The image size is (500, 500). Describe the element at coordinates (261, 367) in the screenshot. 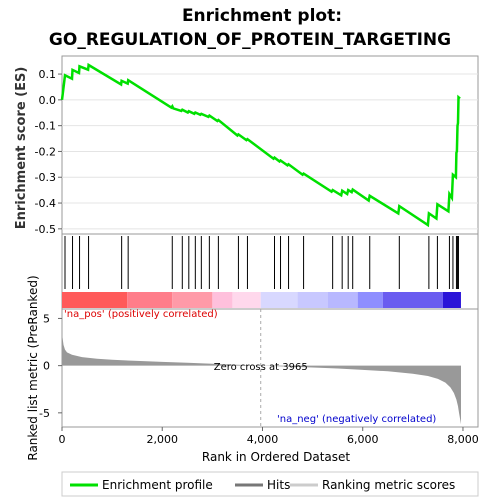

I see `zero-cross-label: Zero cross at 3965` at that location.